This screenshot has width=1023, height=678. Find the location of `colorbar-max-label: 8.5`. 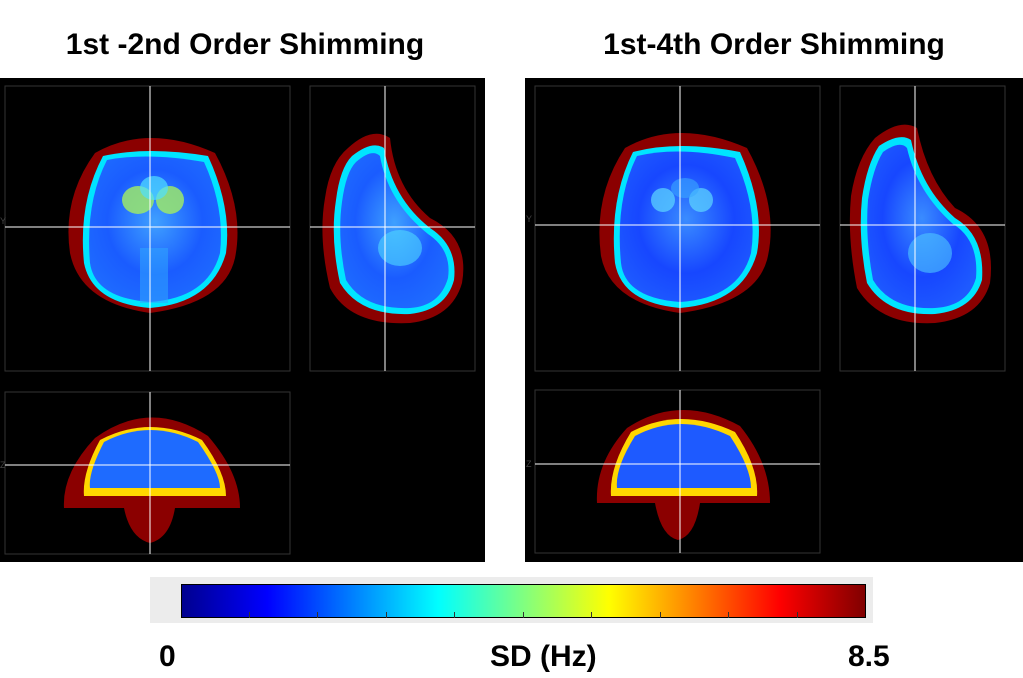

colorbar-max-label: 8.5 is located at coordinates (869, 656).